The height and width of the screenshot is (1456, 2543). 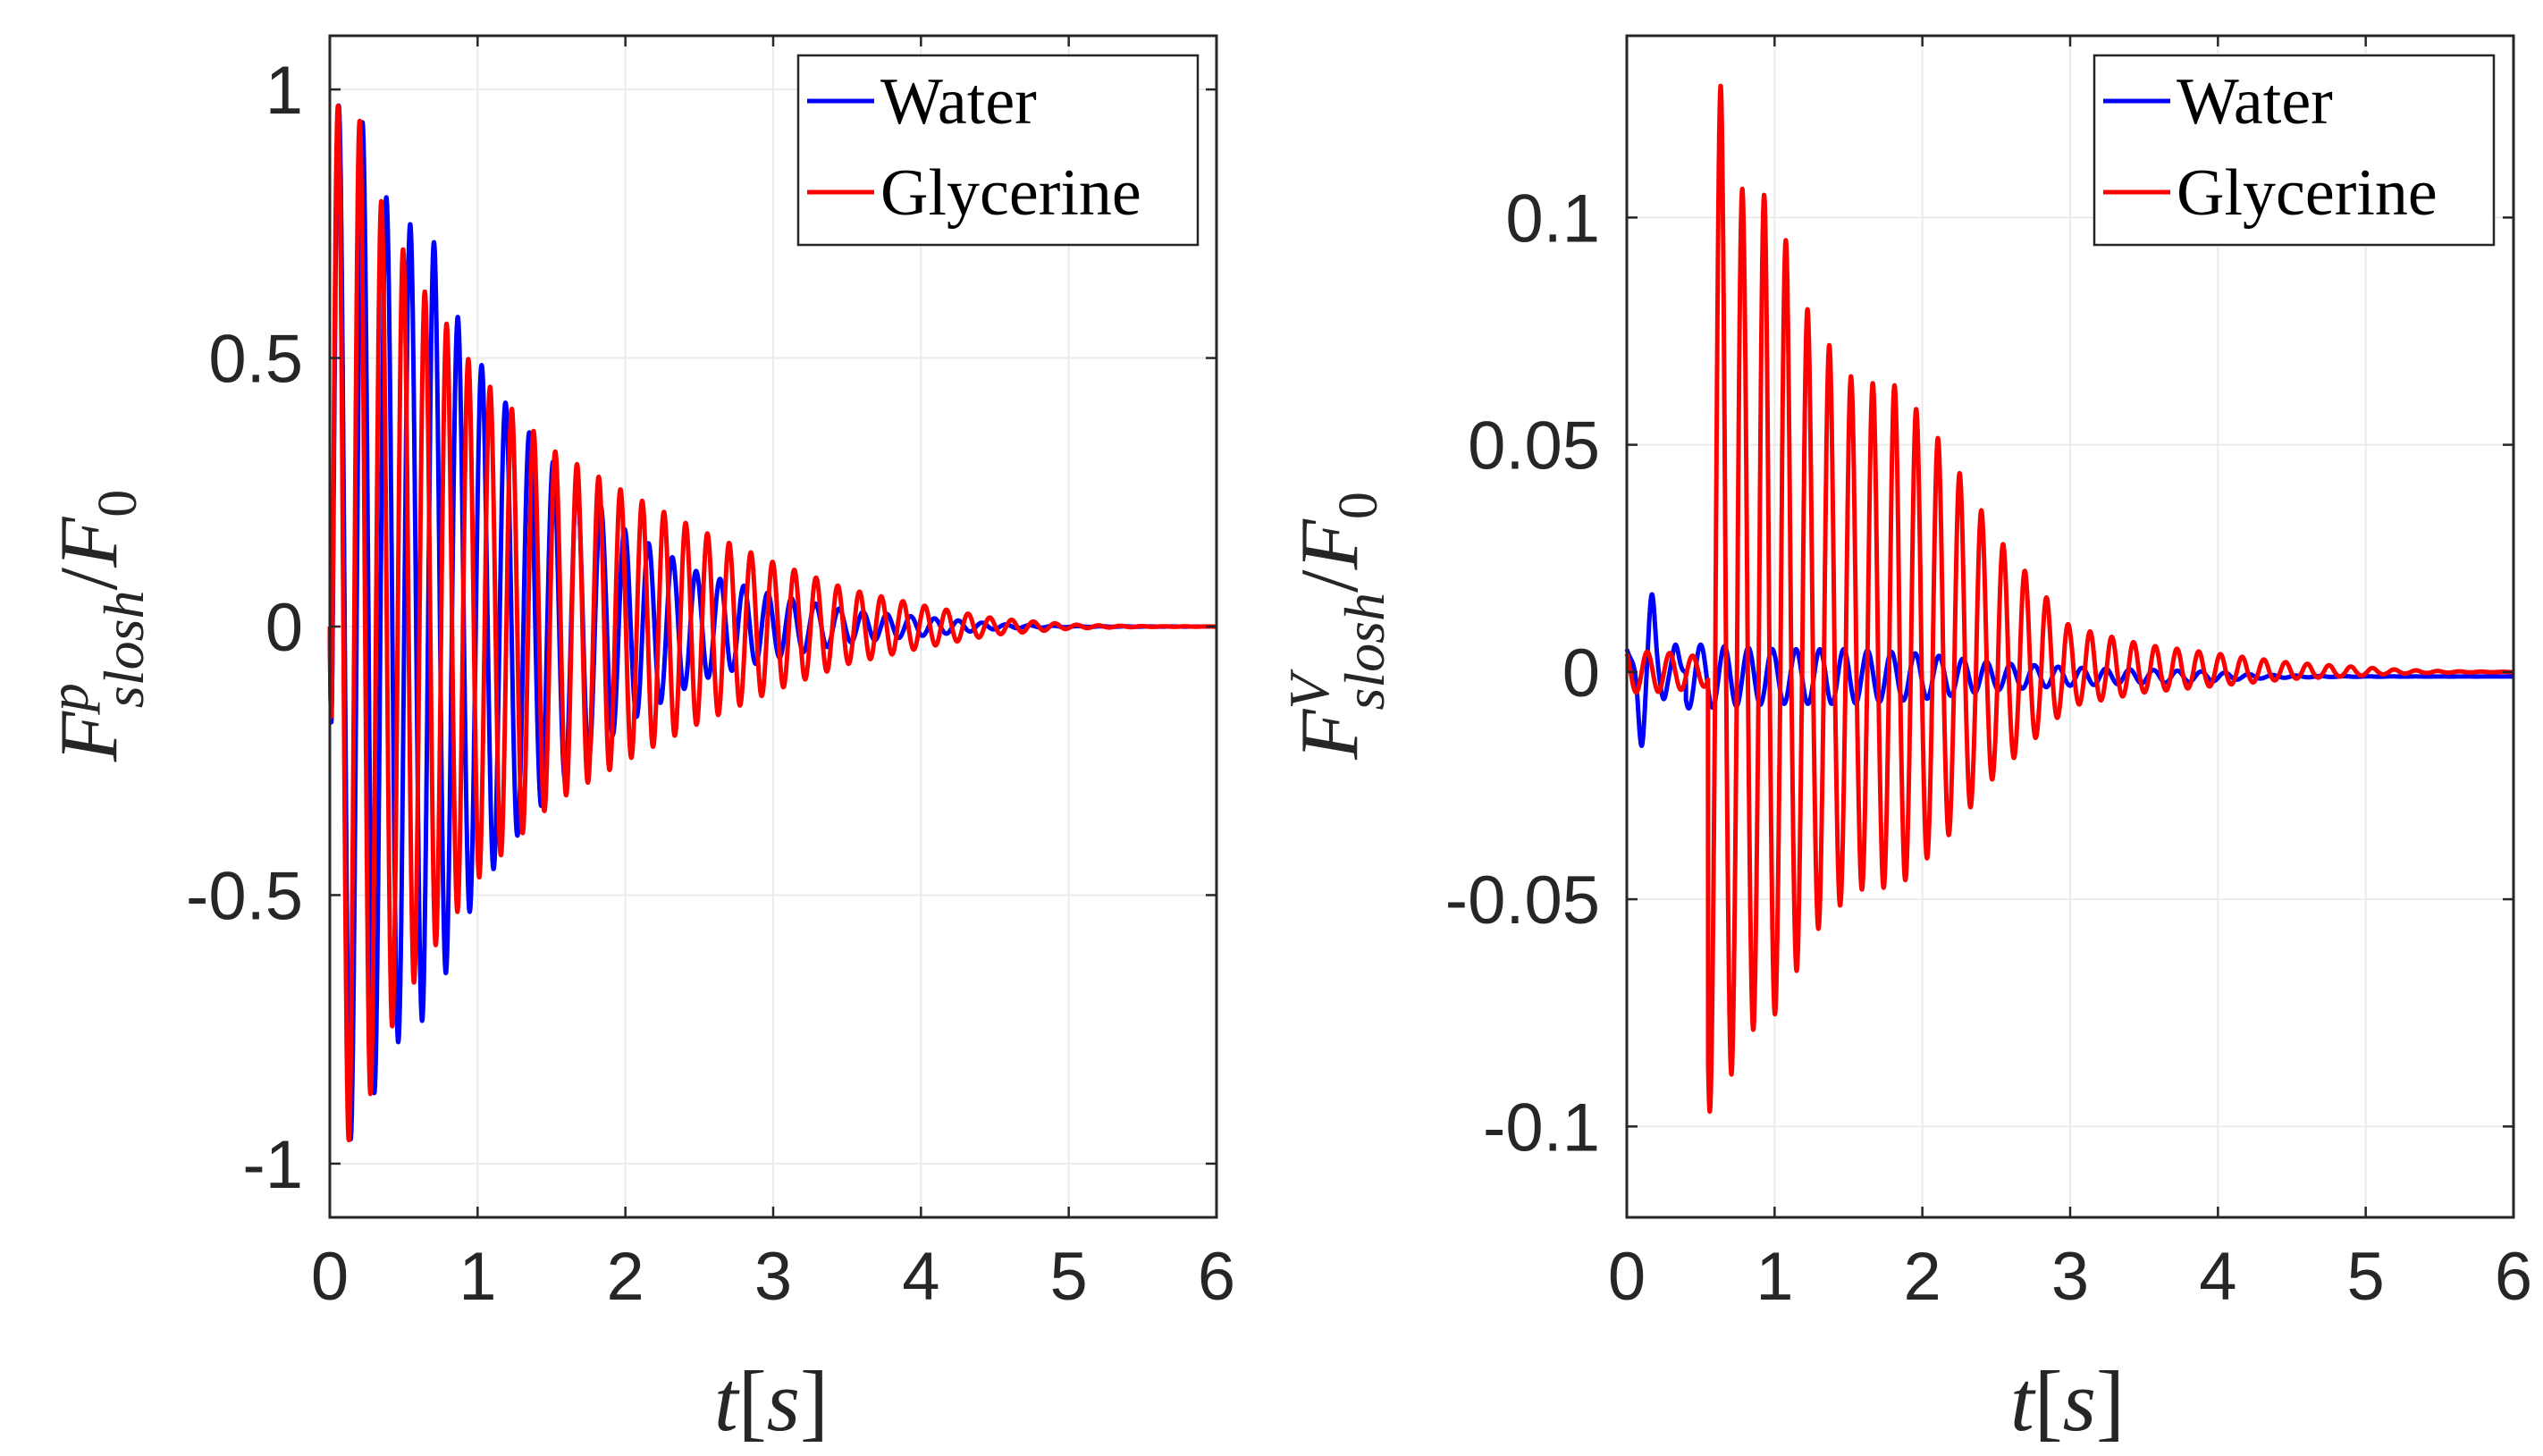 I want to click on left-ytick-label: -0.5, so click(x=244, y=896).